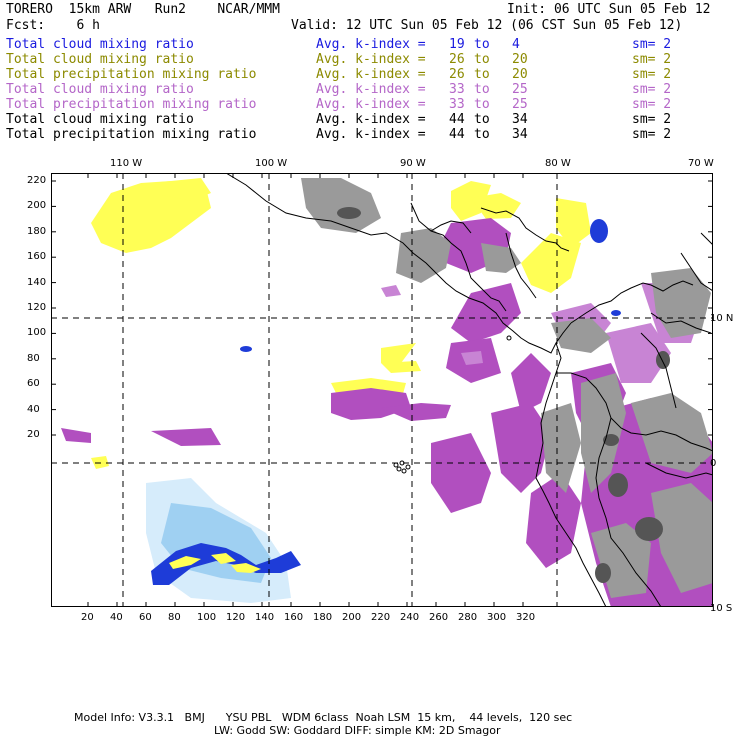  Describe the element at coordinates (520, 74) in the screenshot. I see `legend-to: 20` at that location.